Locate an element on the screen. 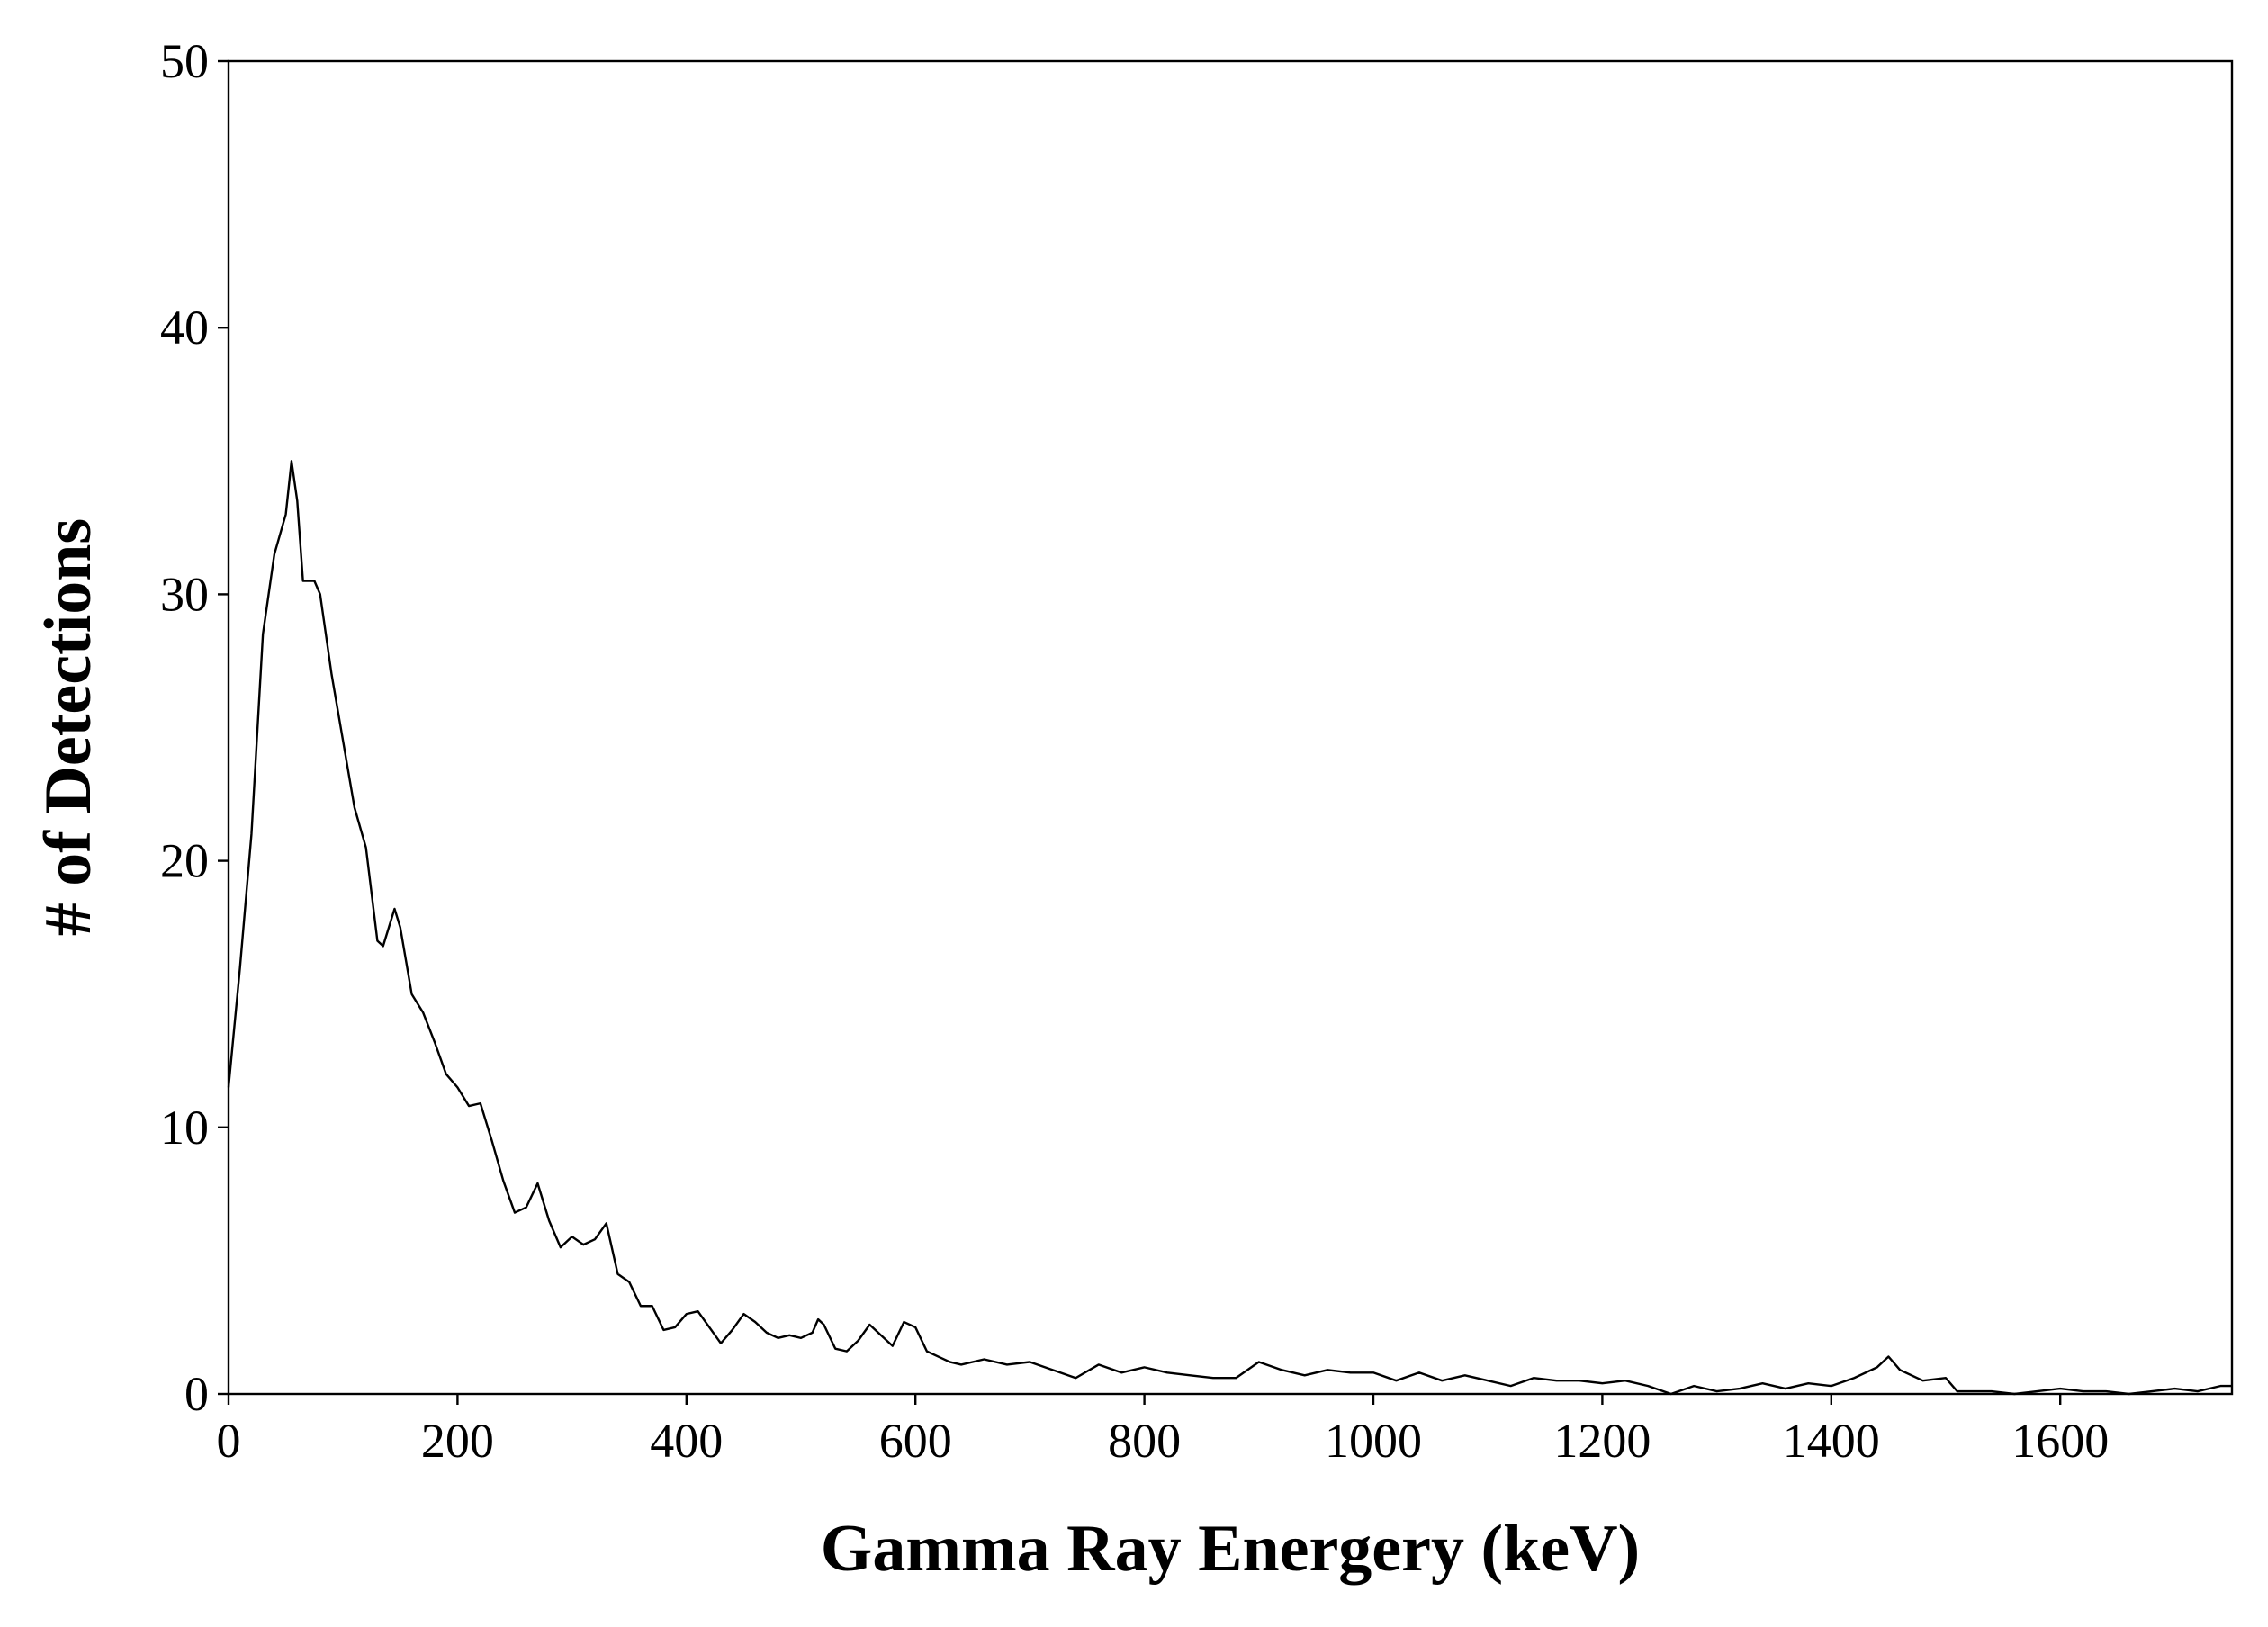  x-tick-label: 0 is located at coordinates (229, 1441).